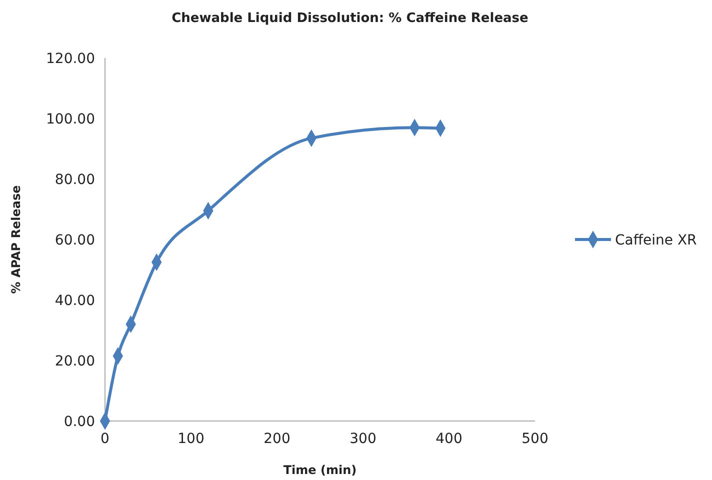  What do you see at coordinates (16, 239) in the screenshot?
I see `y-axis-title: % APAP Release` at bounding box center [16, 239].